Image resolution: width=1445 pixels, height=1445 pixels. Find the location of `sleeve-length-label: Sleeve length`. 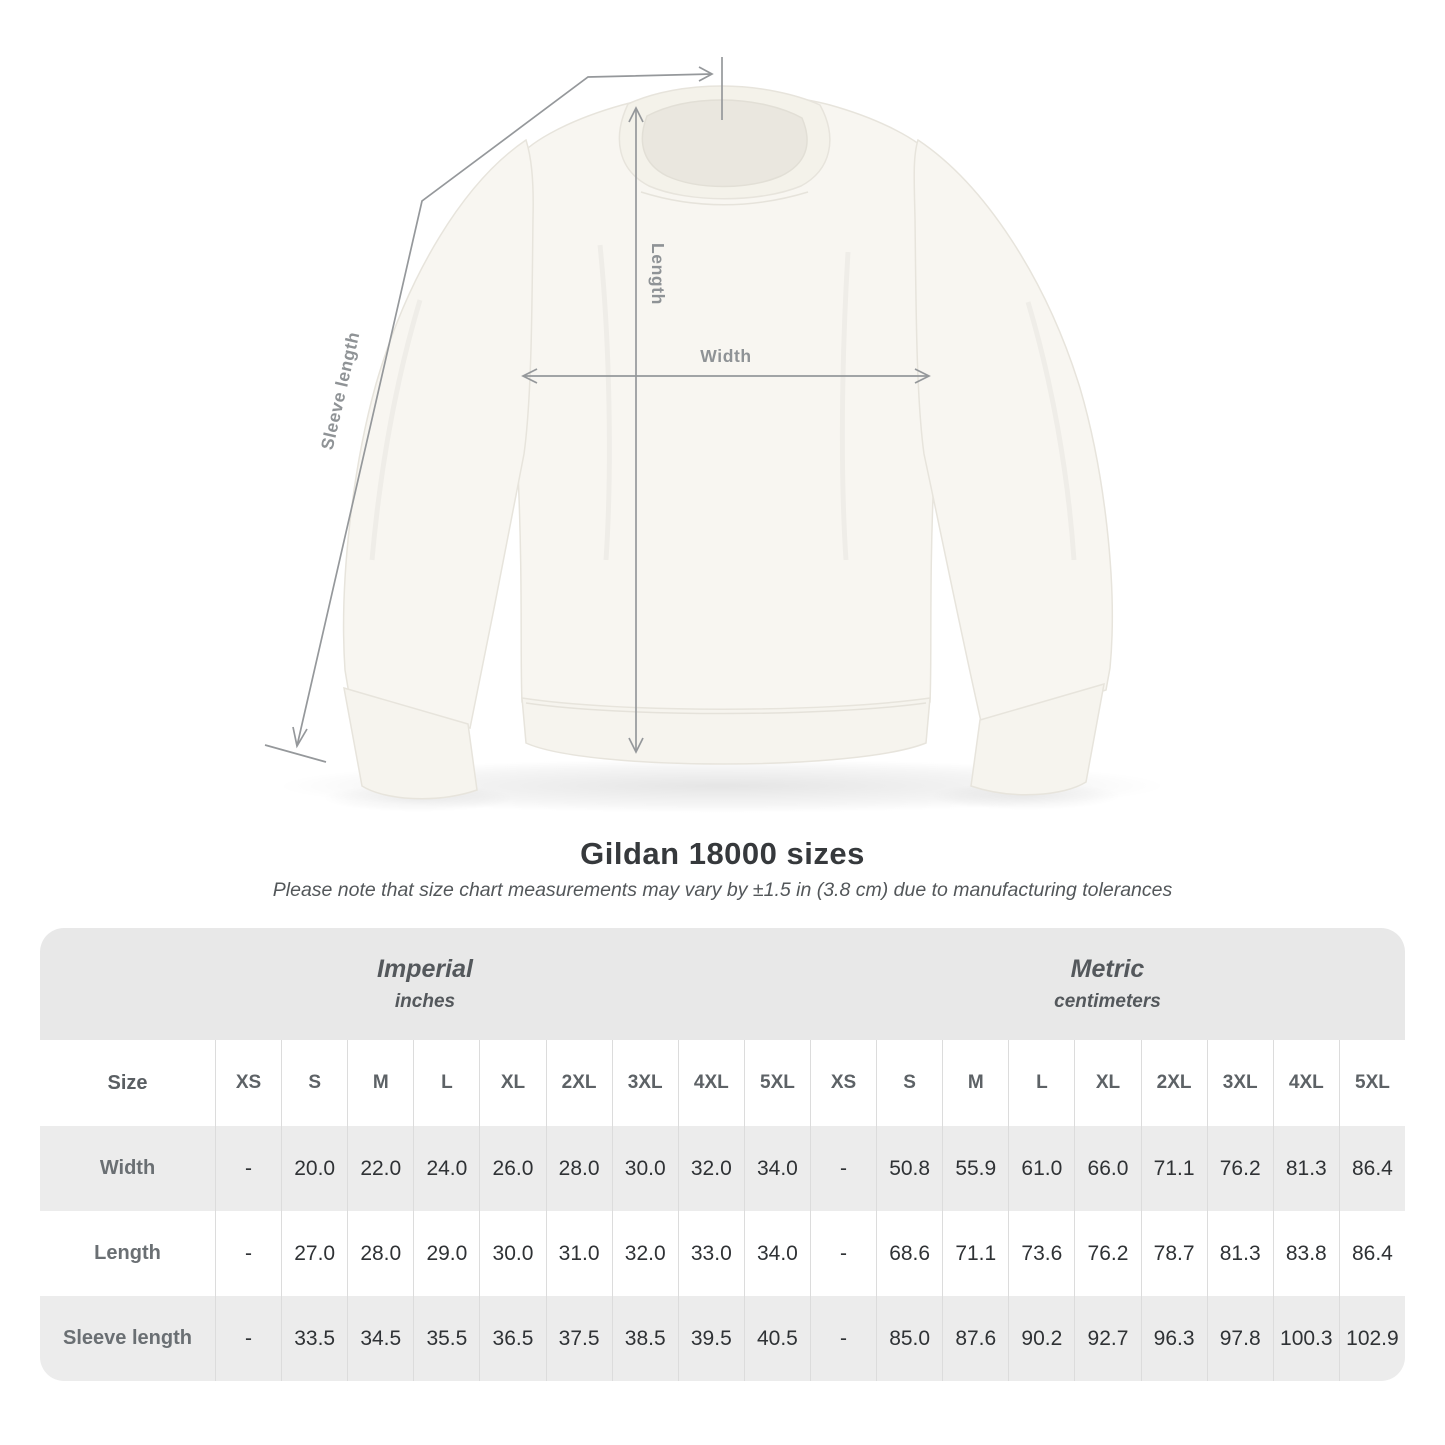

sleeve-length-label: Sleeve length is located at coordinates (340, 391).